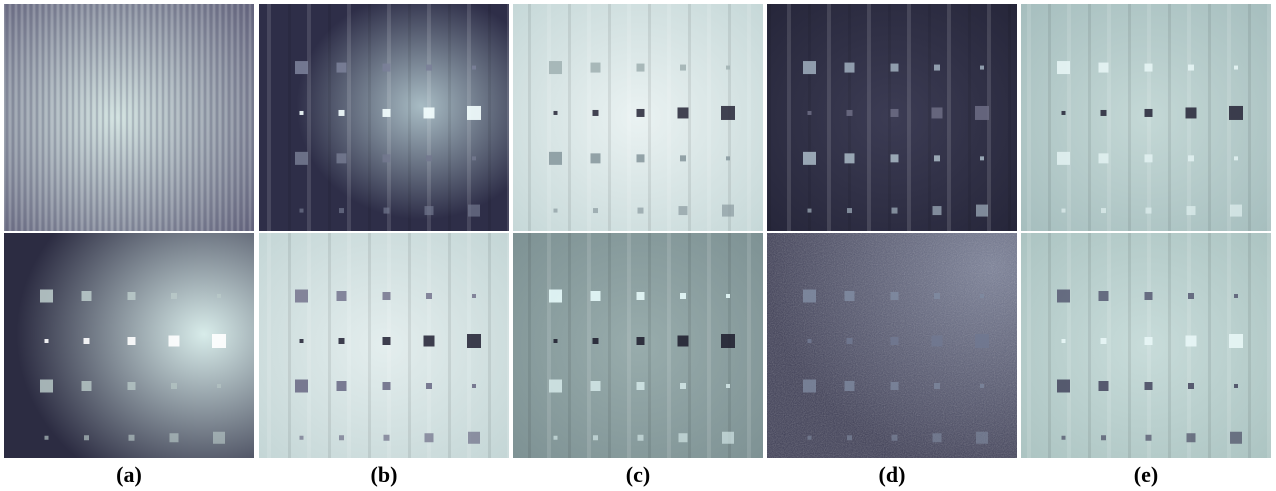 The width and height of the screenshot is (1276, 491). I want to click on panel-label: (a), so click(129, 474).